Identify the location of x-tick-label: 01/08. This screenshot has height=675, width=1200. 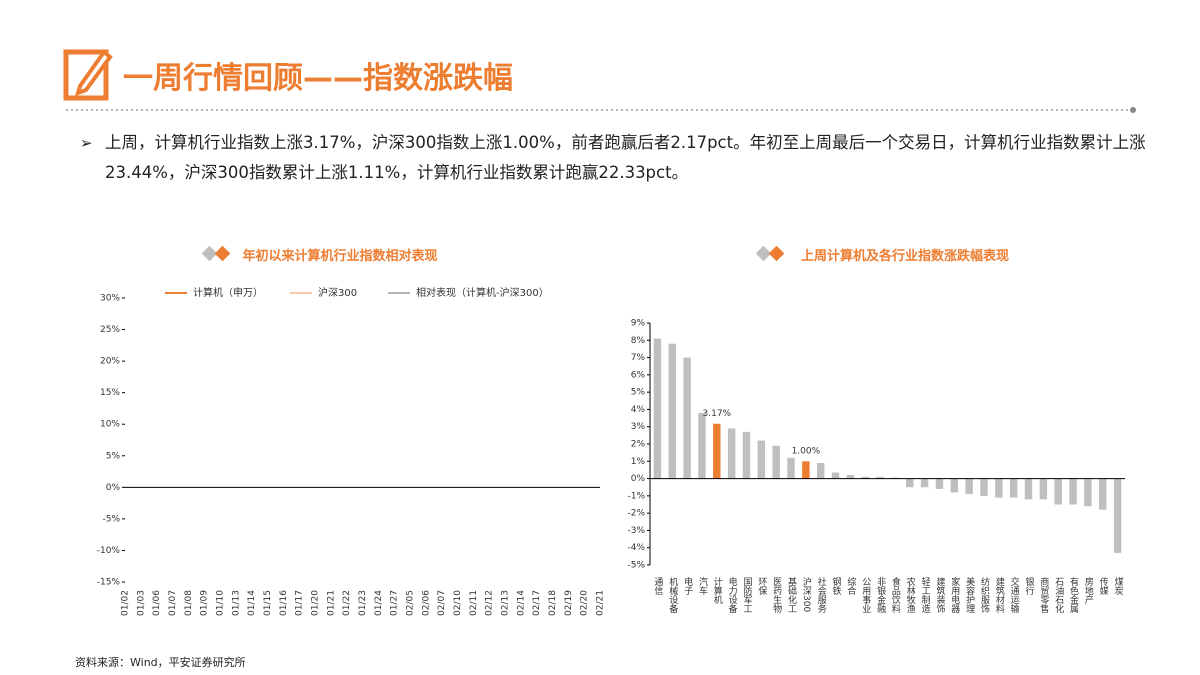
(189, 603).